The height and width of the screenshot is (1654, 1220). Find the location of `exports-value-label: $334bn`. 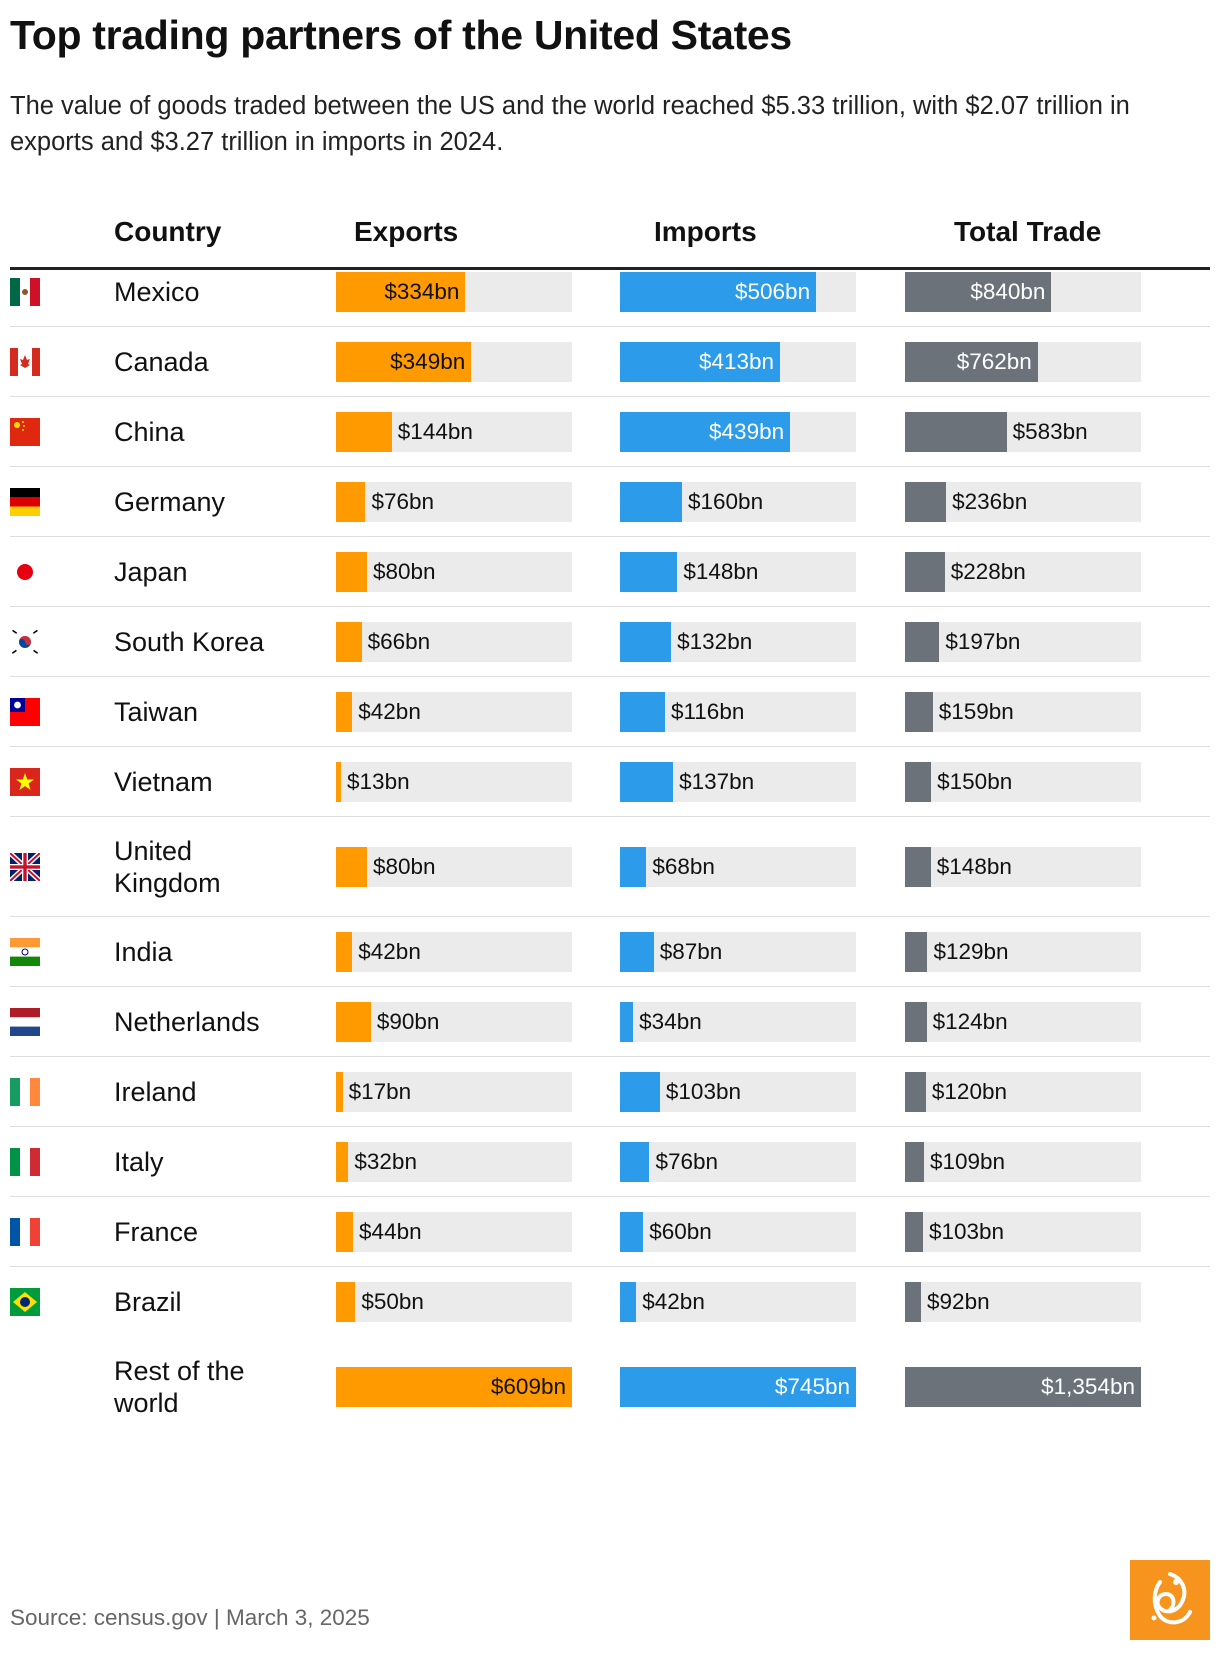

exports-value-label: $334bn is located at coordinates (422, 291).